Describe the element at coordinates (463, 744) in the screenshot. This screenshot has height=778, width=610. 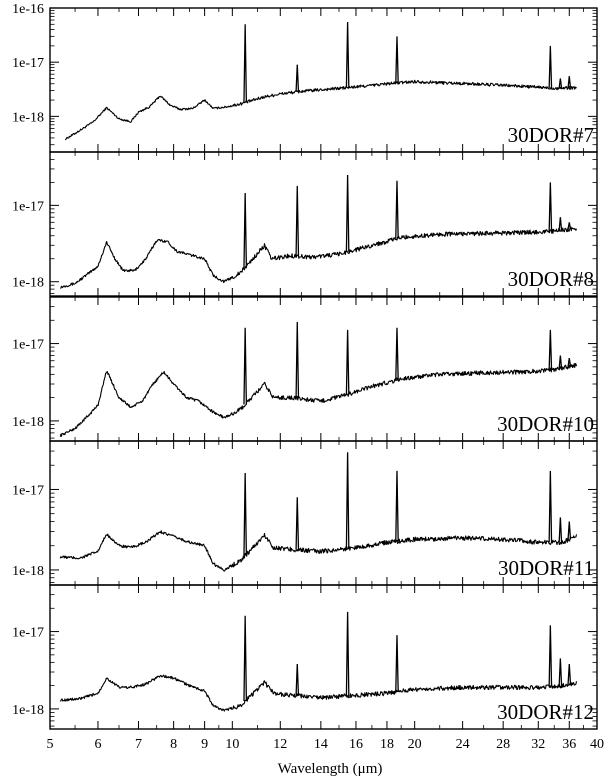
I see `x-tick-label: 24` at that location.